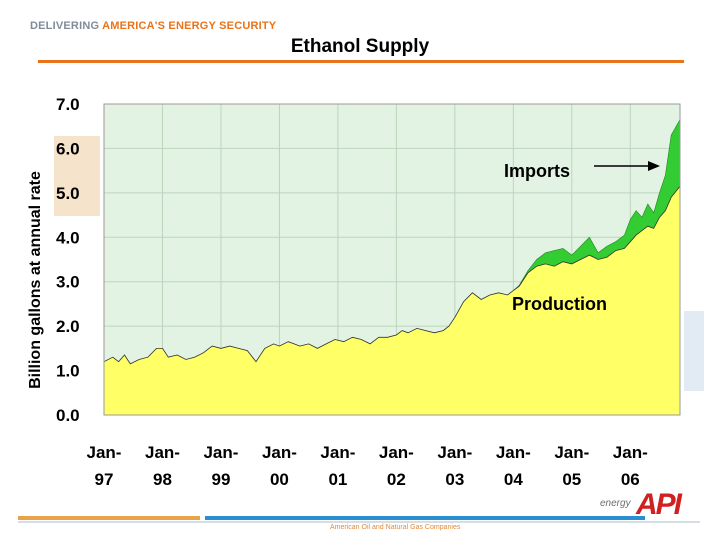  What do you see at coordinates (630, 479) in the screenshot?
I see `x-tick-label: 06` at bounding box center [630, 479].